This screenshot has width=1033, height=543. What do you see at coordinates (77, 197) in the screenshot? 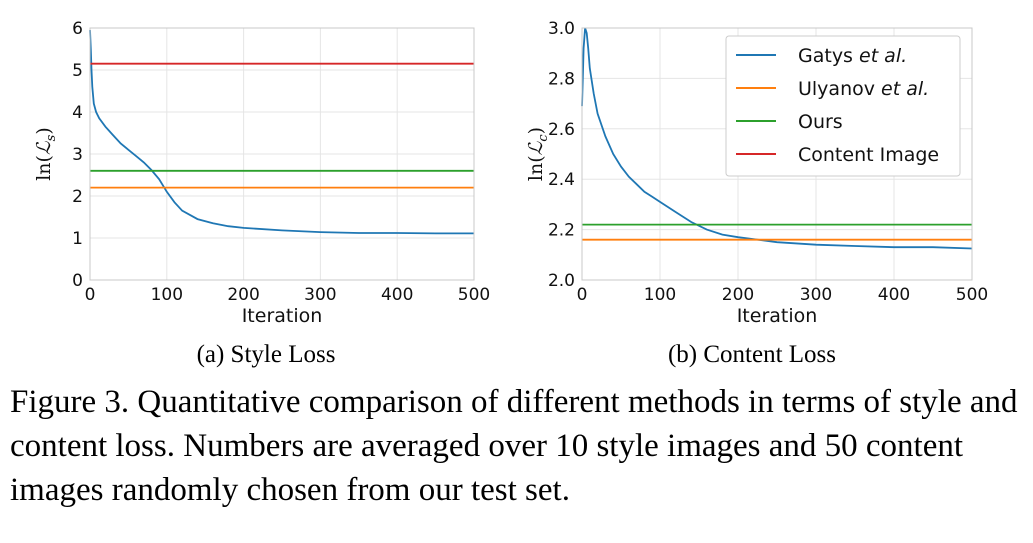
I see `style-loss-y-tick-label: 2` at bounding box center [77, 197].